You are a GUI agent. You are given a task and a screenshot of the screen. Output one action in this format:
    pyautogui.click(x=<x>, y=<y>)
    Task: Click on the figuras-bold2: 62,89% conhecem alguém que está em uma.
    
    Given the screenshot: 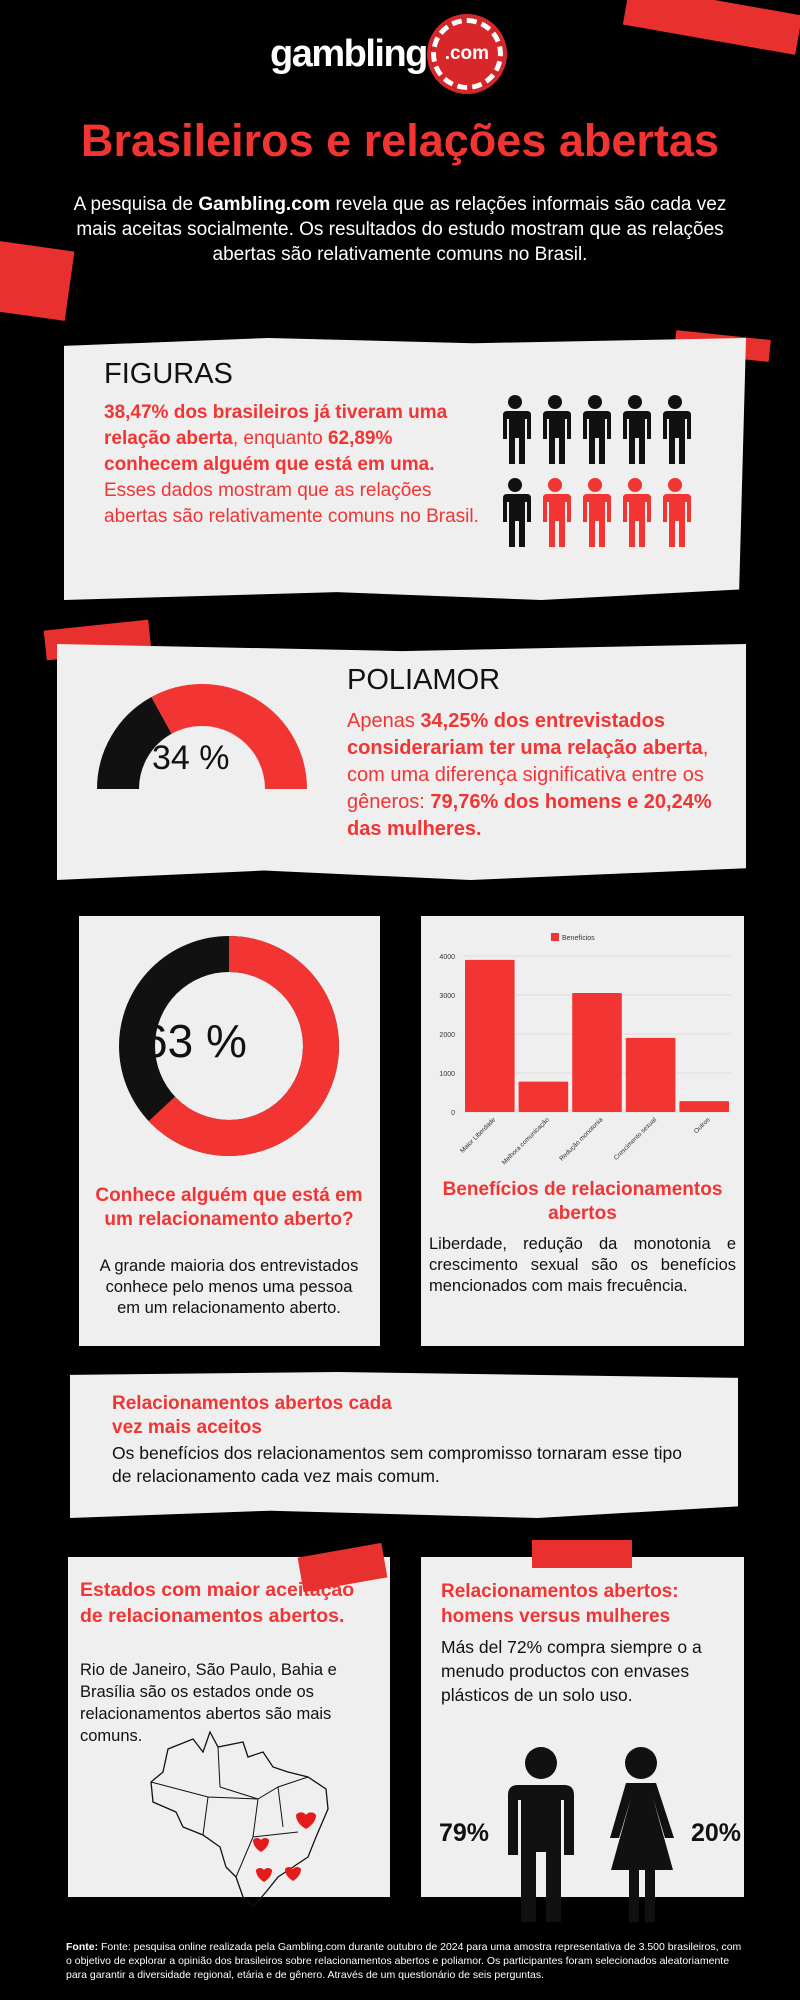 What is the action you would take?
    pyautogui.click(x=269, y=451)
    